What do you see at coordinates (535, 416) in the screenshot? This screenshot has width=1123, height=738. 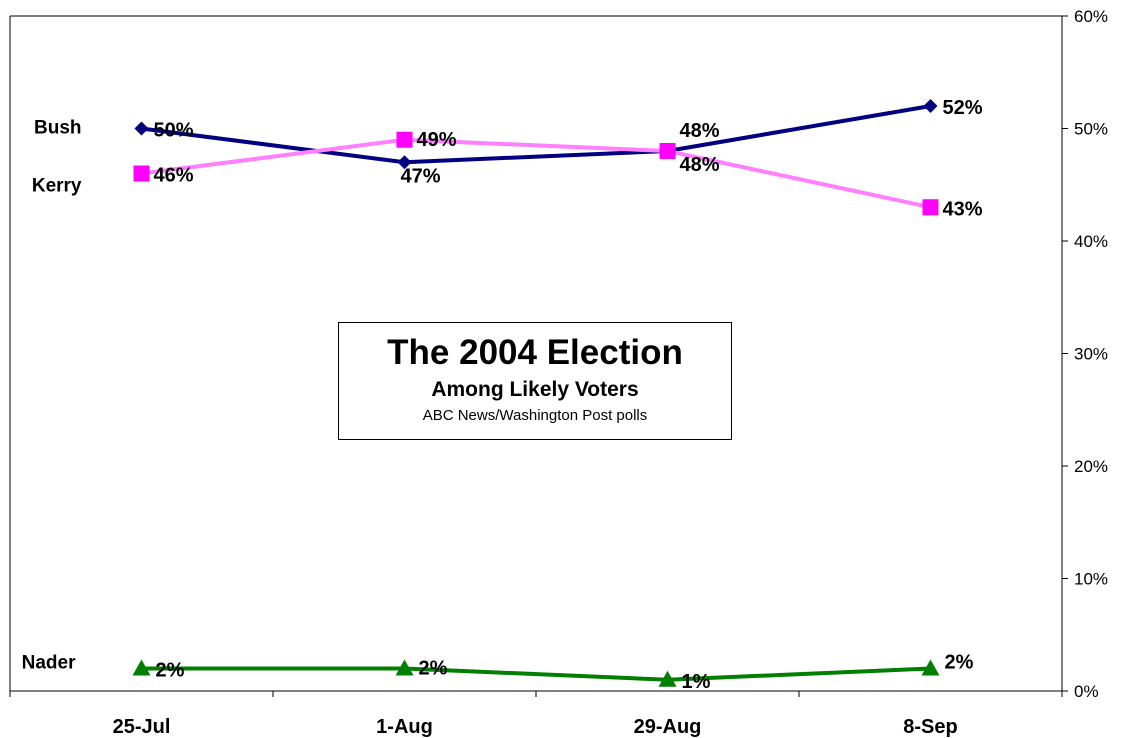 I see `chart-source: ABC News/Washington Post polls` at bounding box center [535, 416].